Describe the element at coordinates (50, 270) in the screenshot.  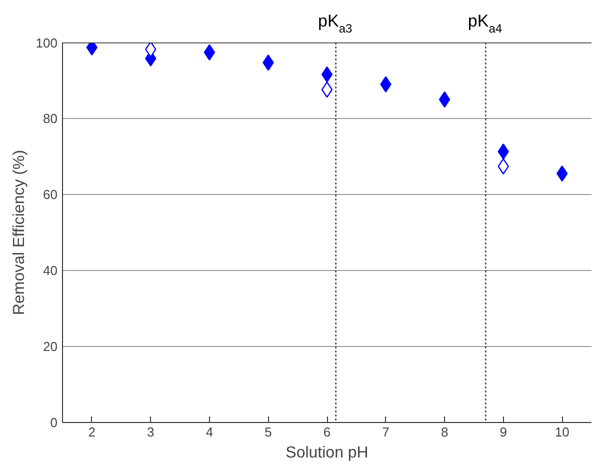
I see `y-tick-label: 40` at that location.